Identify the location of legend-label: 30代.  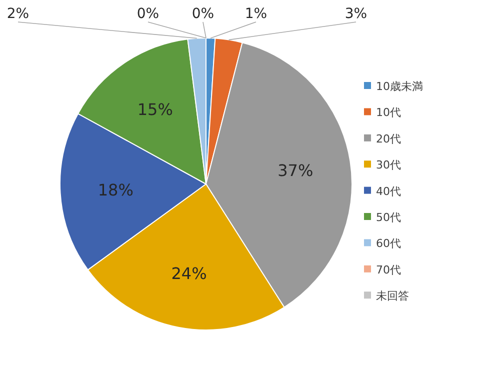
(388, 165).